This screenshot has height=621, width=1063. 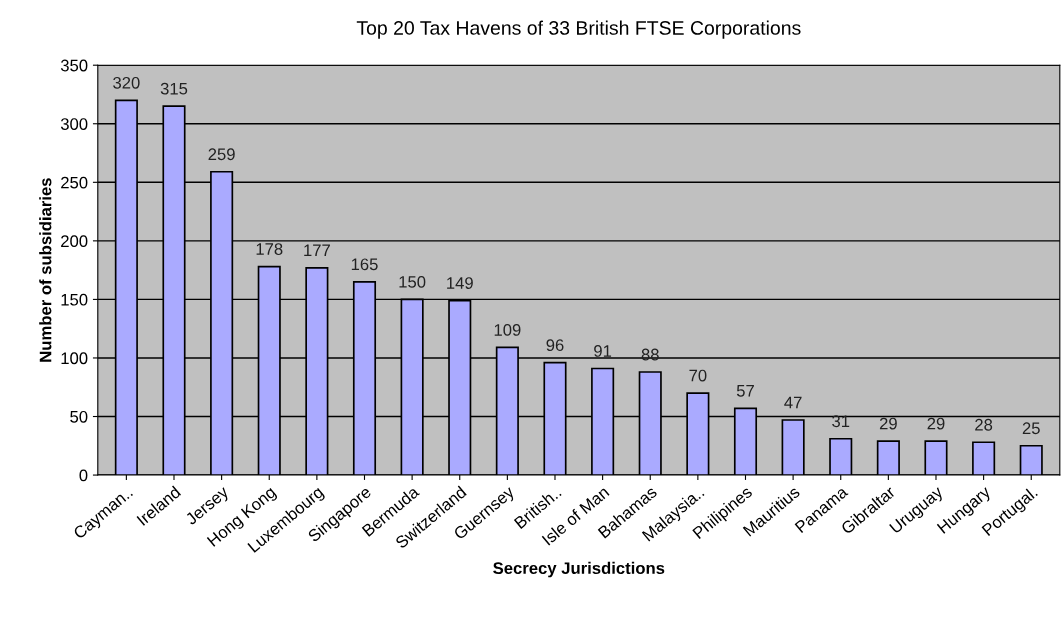 What do you see at coordinates (126, 82) in the screenshot?
I see `data-label: 320` at bounding box center [126, 82].